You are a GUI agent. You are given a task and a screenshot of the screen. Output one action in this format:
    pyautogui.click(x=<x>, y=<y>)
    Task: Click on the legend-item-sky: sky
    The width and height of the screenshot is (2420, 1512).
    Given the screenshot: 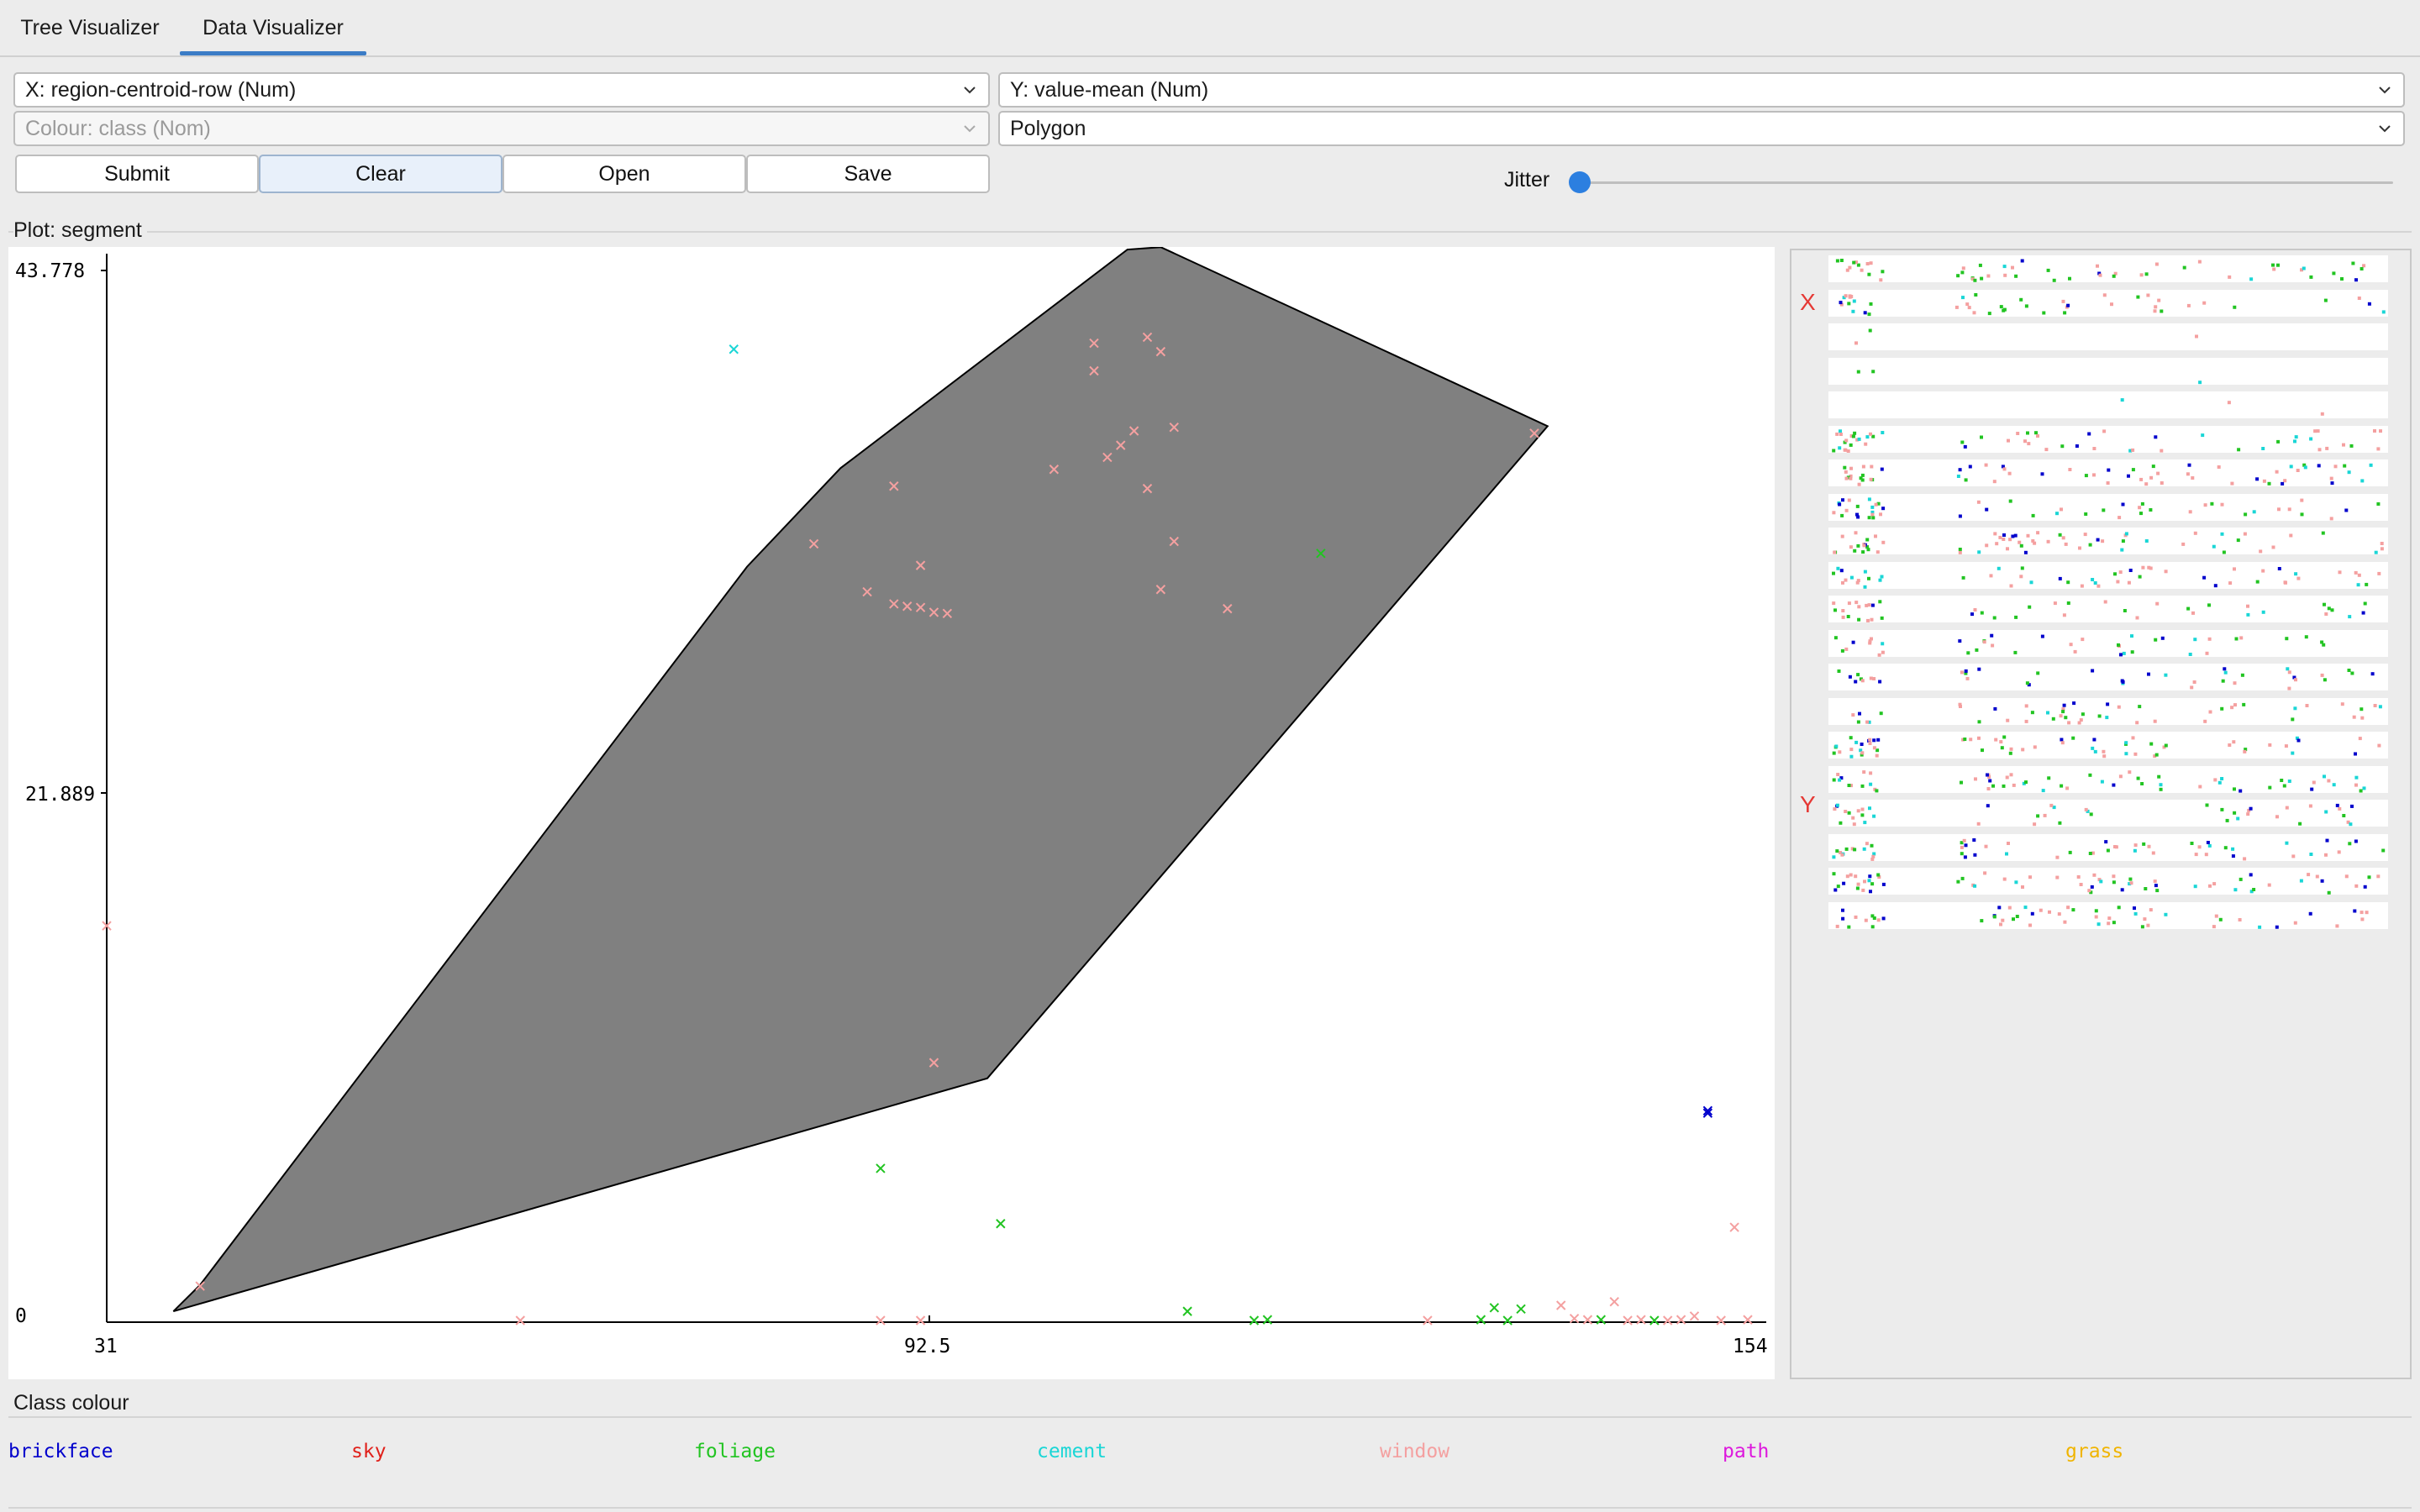 What is the action you would take?
    pyautogui.click(x=369, y=1451)
    